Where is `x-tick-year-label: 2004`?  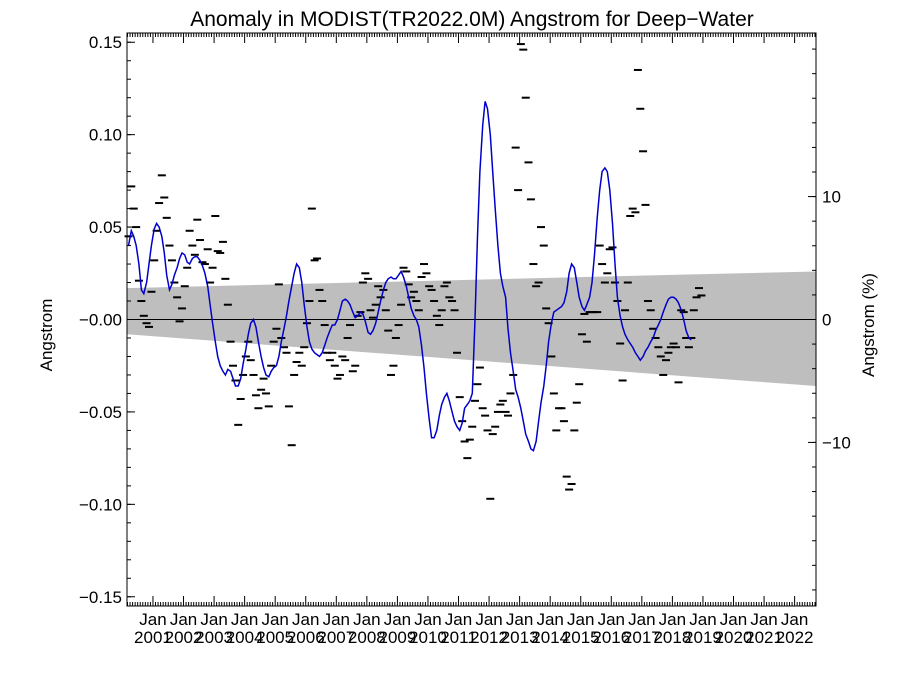
x-tick-year-label: 2004 is located at coordinates (245, 637).